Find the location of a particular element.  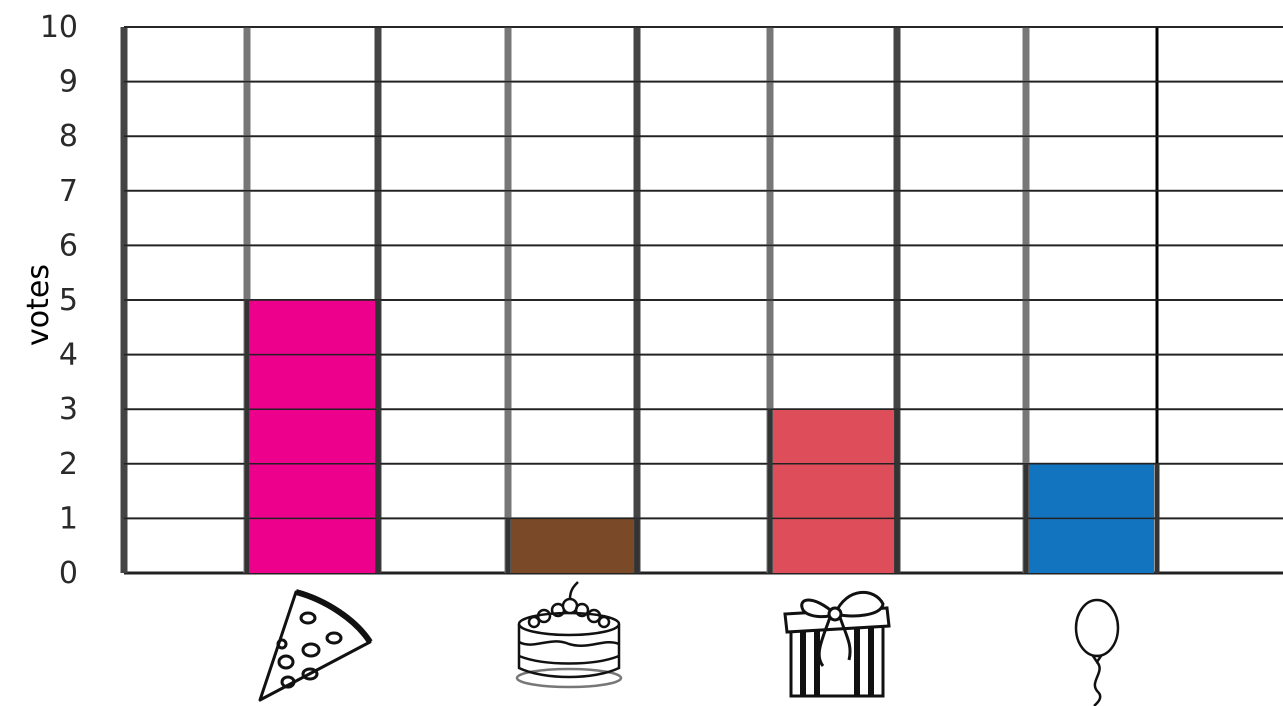

y-axis-ticks: 0 1 2 3 4 5 6 7 8 9 10 is located at coordinates (59, 300).